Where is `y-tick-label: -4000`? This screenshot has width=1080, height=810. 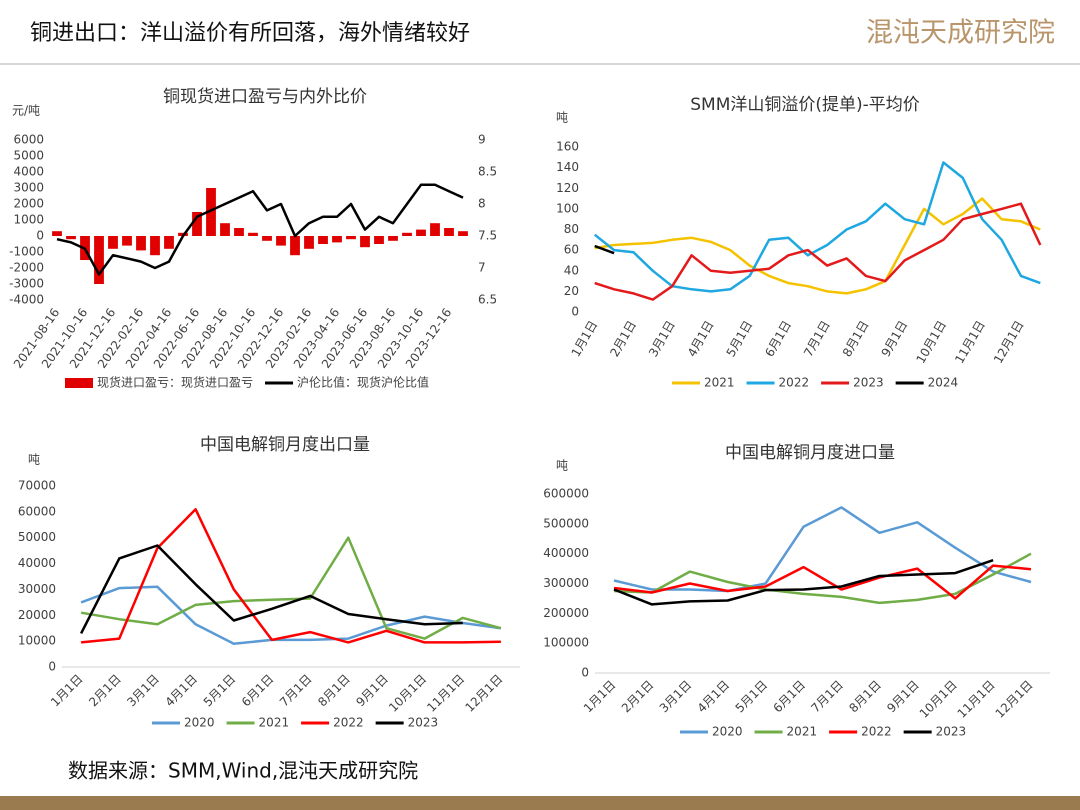 y-tick-label: -4000 is located at coordinates (26, 300).